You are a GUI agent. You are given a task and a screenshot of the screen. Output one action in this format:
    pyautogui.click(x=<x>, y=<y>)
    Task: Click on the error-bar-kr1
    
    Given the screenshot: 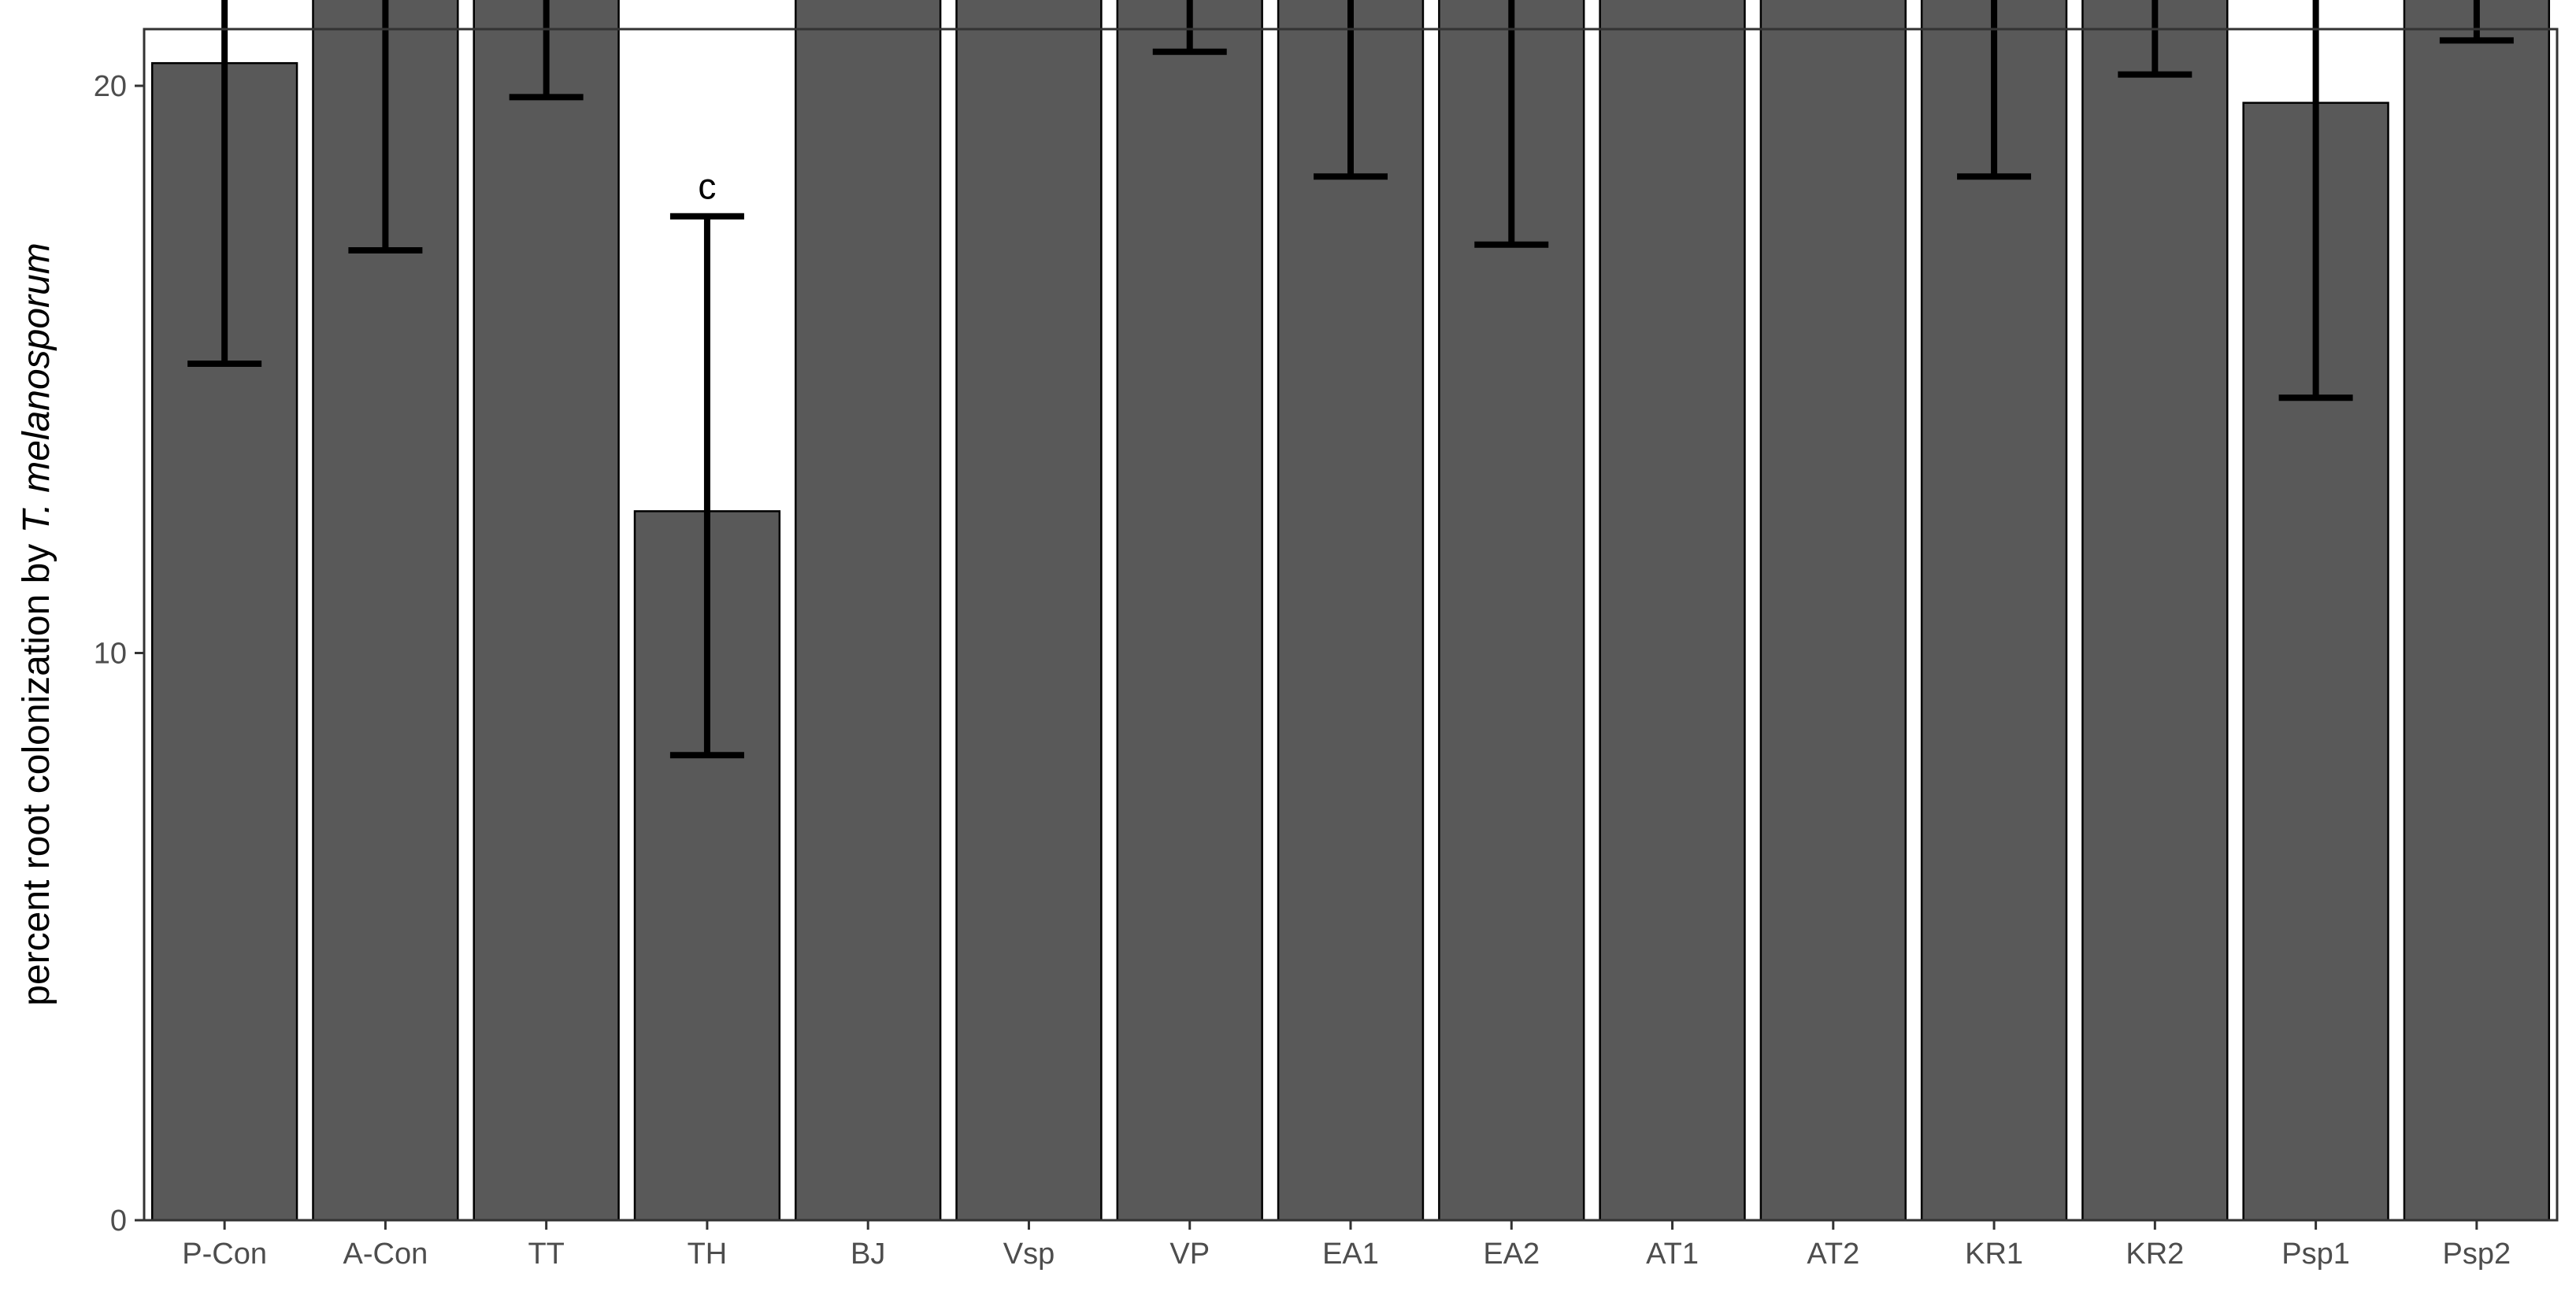 What is the action you would take?
    pyautogui.click(x=1994, y=90)
    